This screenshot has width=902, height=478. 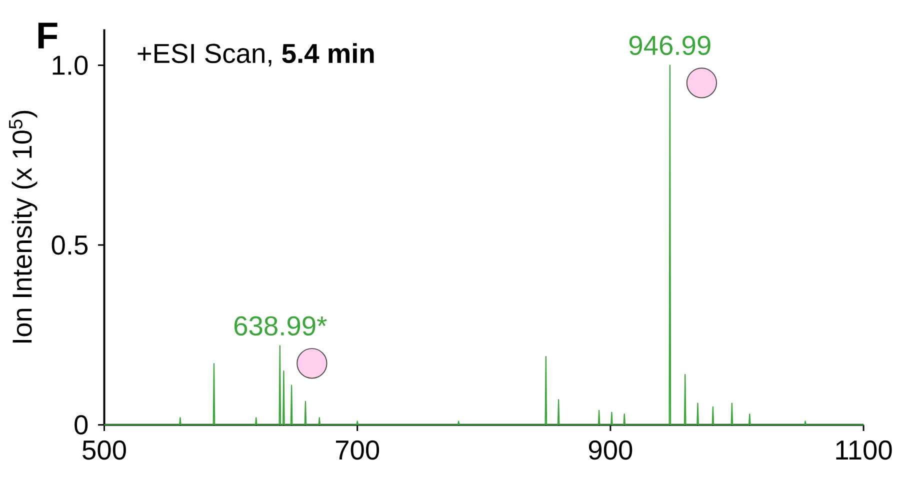 What do you see at coordinates (70, 245) in the screenshot?
I see `y-tick-label: 0.5` at bounding box center [70, 245].